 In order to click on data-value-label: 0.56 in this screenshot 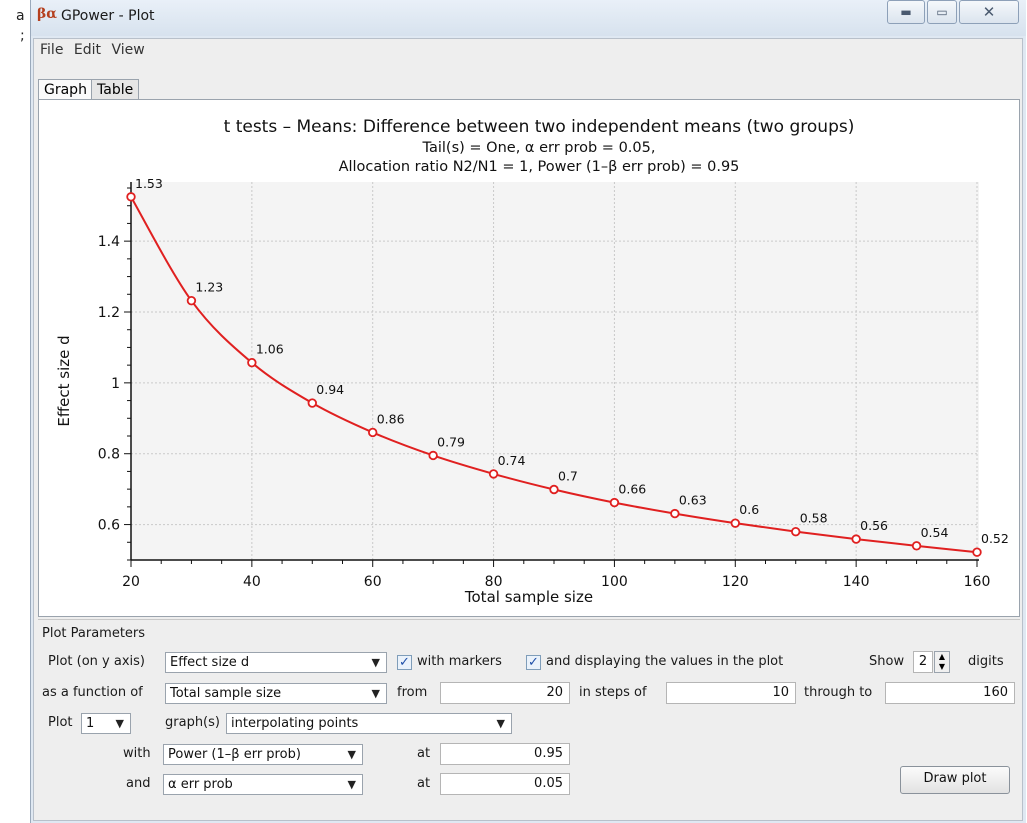, I will do `click(874, 525)`.